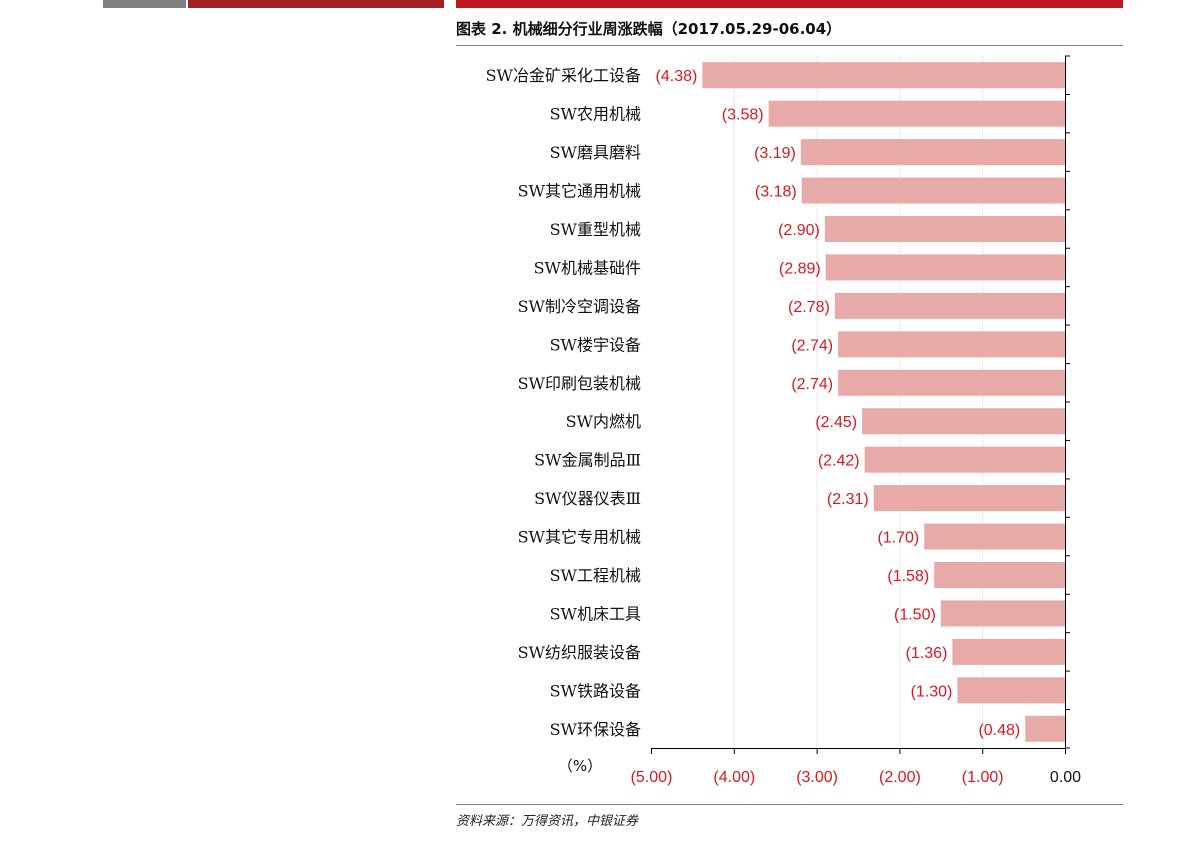 Image resolution: width=1191 pixels, height=847 pixels. I want to click on x-tick-label: (4.00), so click(734, 777).